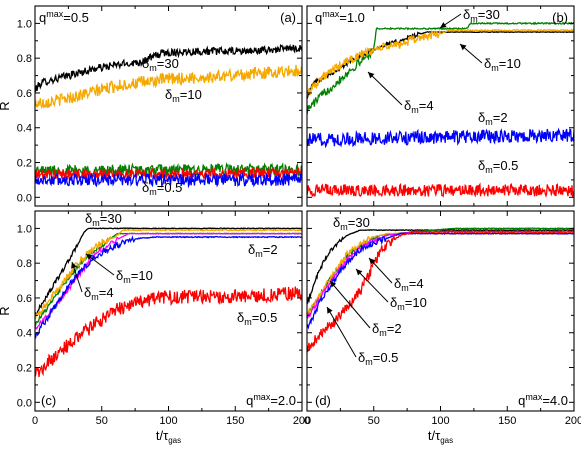  What do you see at coordinates (340, 17) in the screenshot?
I see `qmax-label: qmax=1.0` at bounding box center [340, 17].